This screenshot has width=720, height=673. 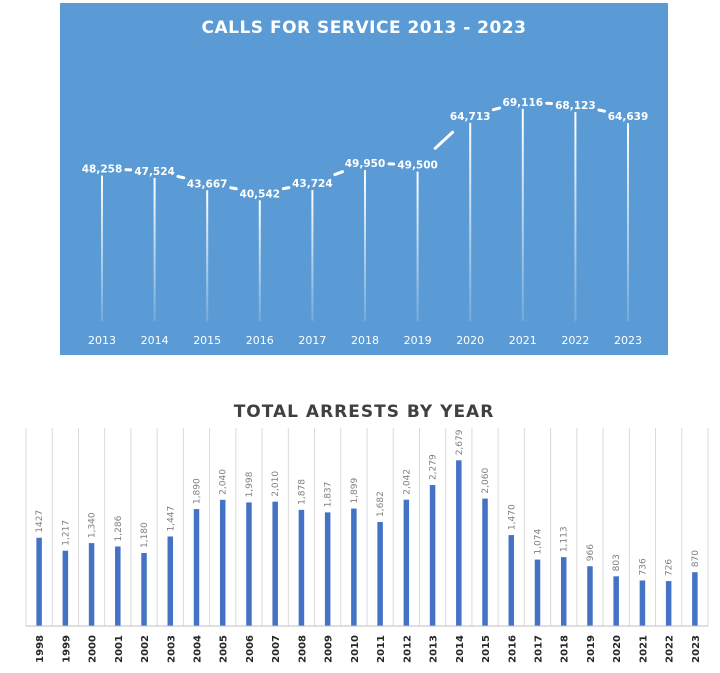 What do you see at coordinates (434, 467) in the screenshot?
I see `arrests-data-label: 2,279` at bounding box center [434, 467].